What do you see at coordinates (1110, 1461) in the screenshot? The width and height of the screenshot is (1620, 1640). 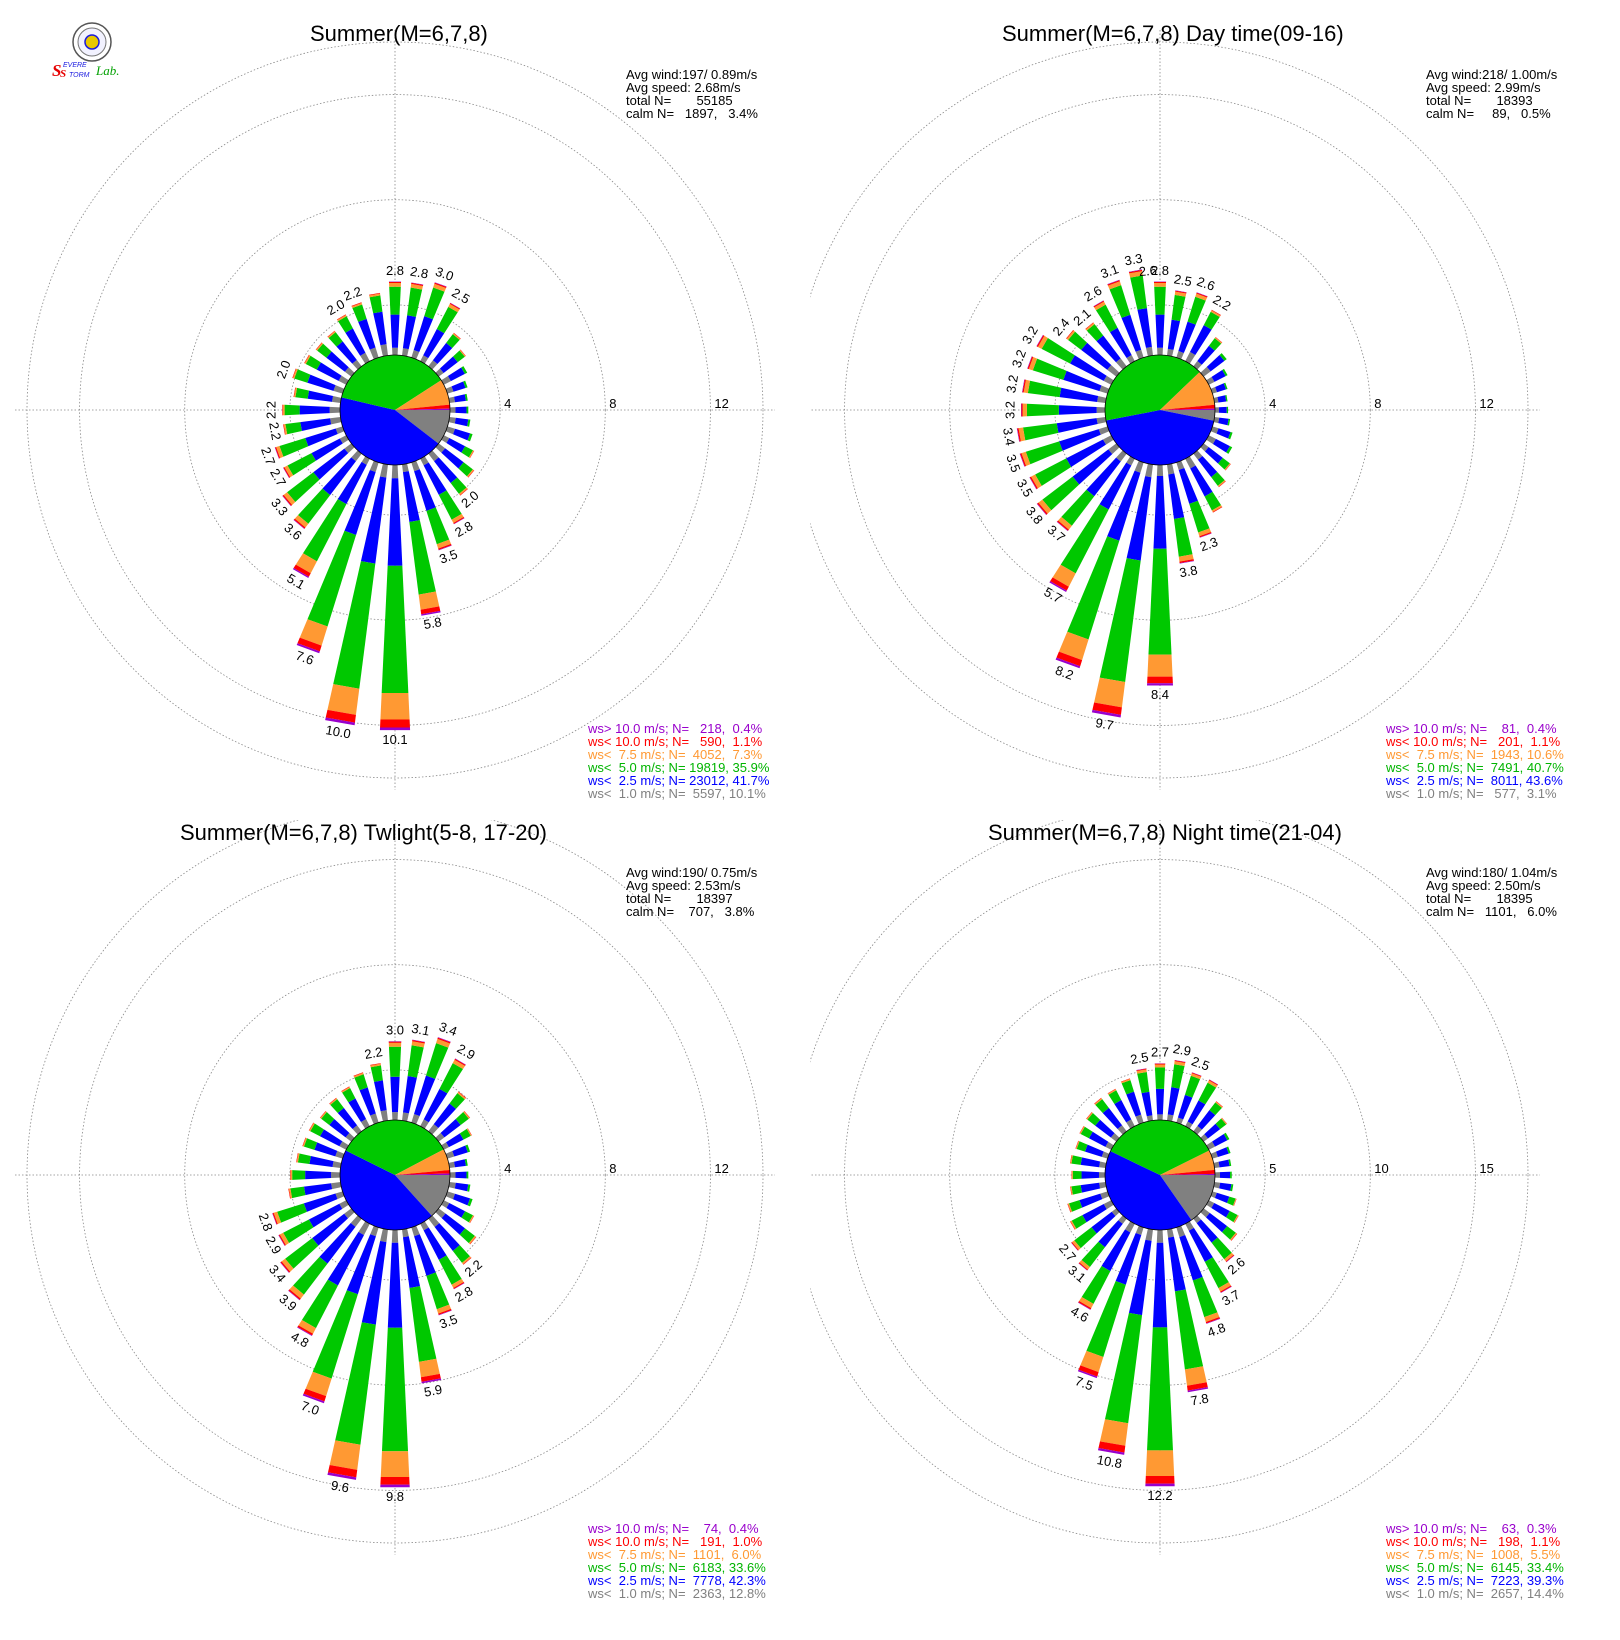 I see `bar-value-label: 10.8` at bounding box center [1110, 1461].